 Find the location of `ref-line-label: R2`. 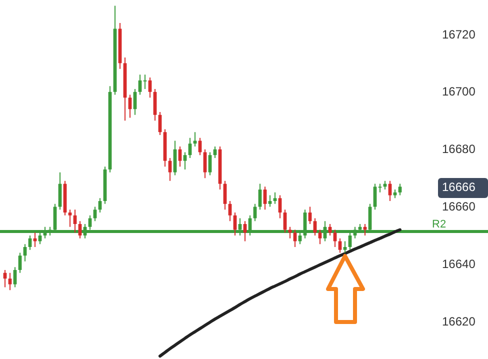

ref-line-label: R2 is located at coordinates (439, 224).